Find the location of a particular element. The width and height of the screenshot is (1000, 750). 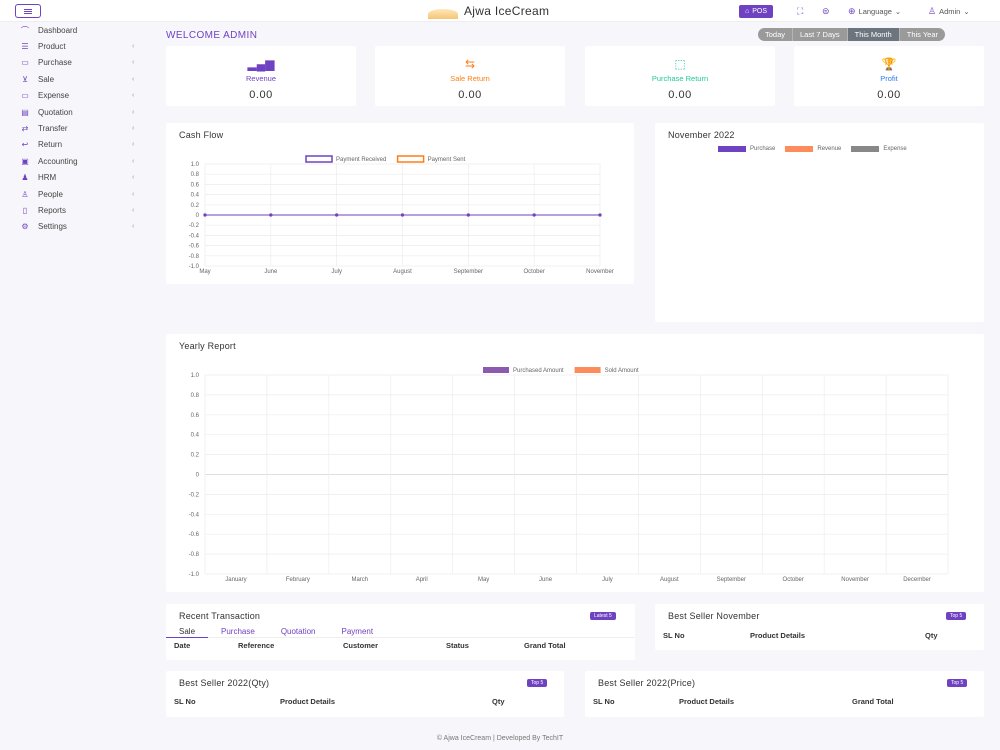

y-tick-label: -0.8 is located at coordinates (194, 555).